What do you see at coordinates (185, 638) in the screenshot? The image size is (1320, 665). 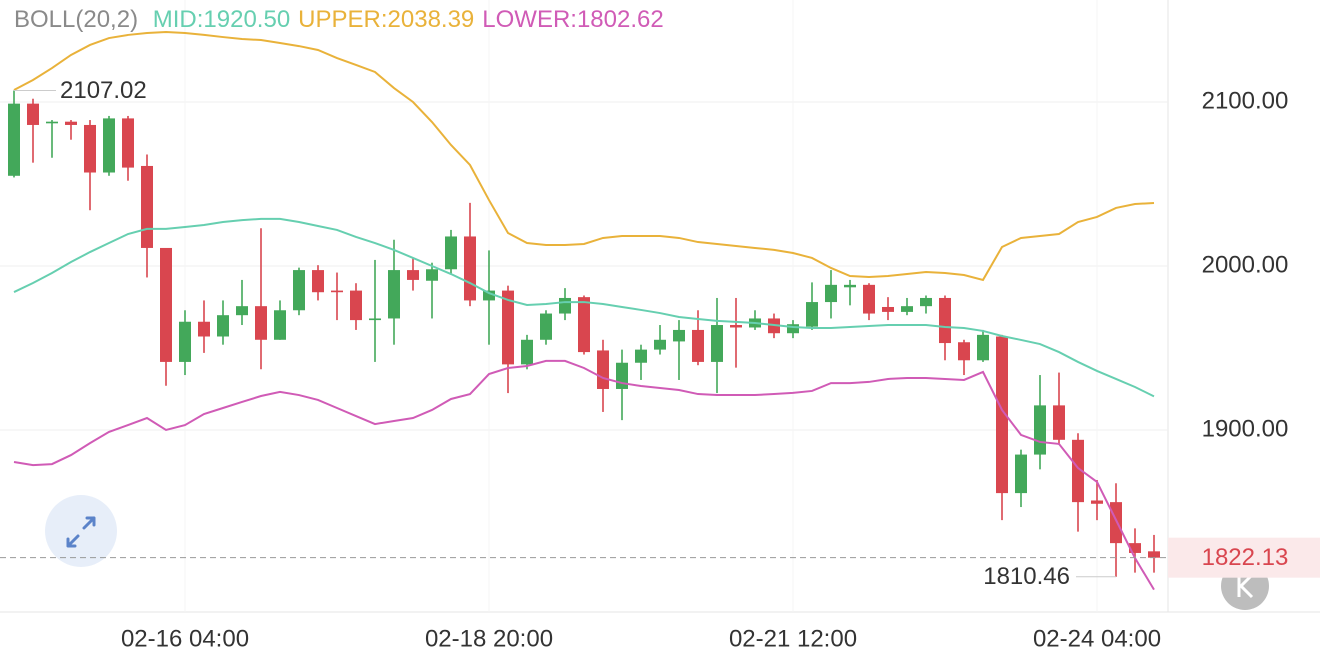 I see `x-tick-label: 02-16 04:00` at bounding box center [185, 638].